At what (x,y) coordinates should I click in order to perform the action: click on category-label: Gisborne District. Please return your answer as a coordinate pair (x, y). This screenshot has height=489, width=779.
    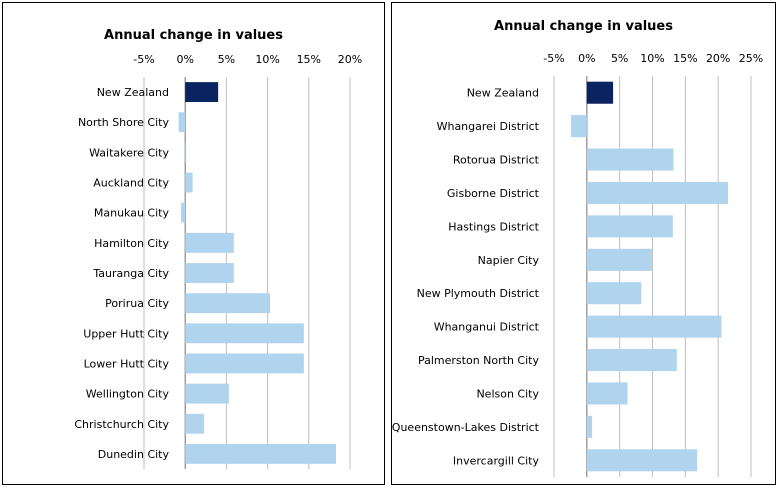
    Looking at the image, I should click on (493, 193).